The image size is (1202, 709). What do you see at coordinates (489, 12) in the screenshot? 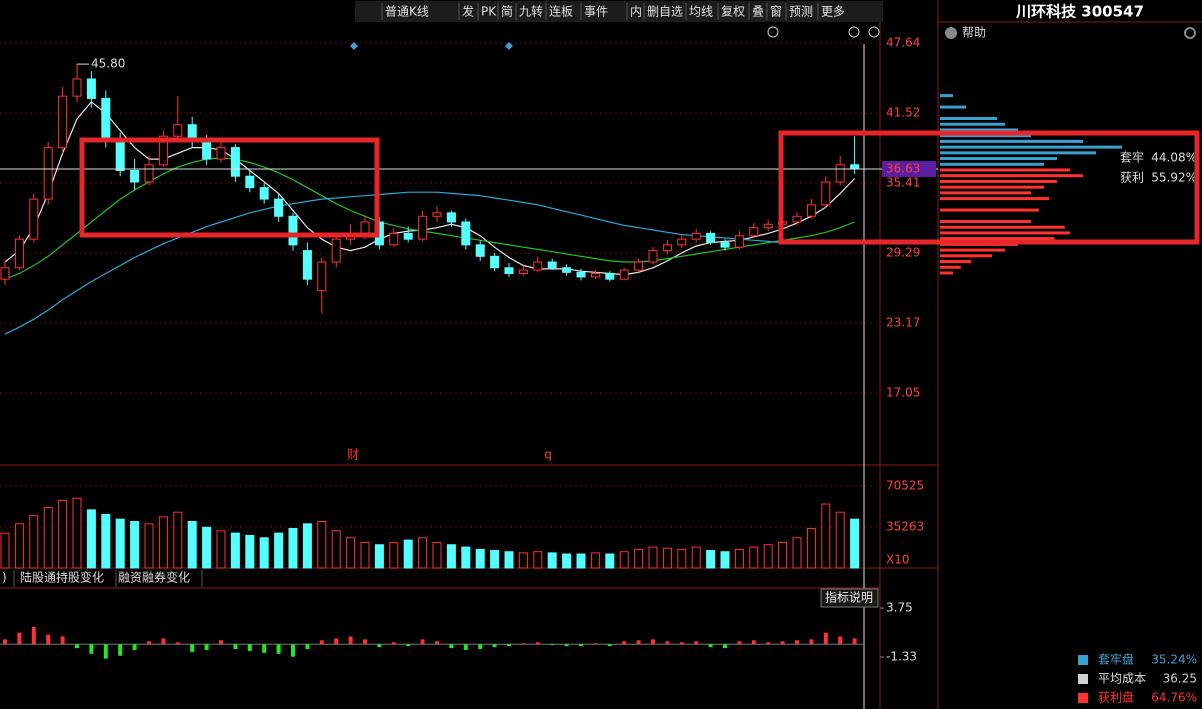
I see `toolbar-item: PK` at bounding box center [489, 12].